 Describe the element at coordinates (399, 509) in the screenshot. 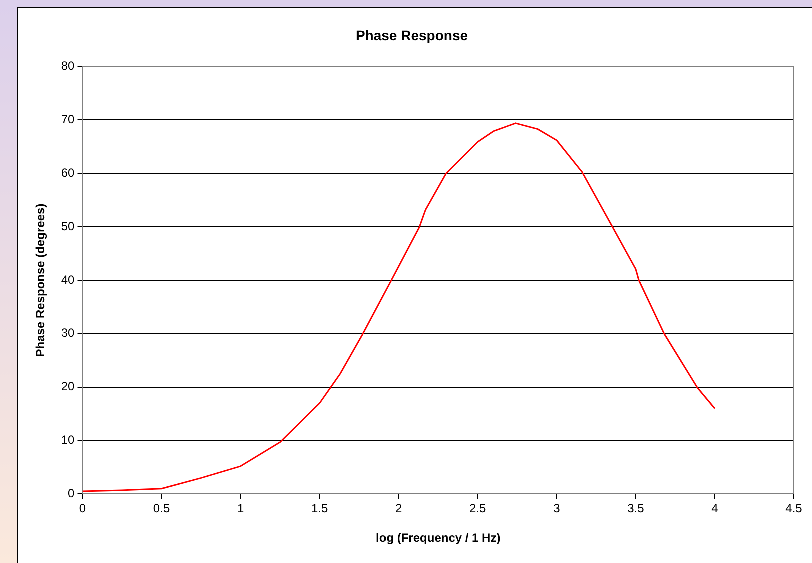

I see `x-tick-label: 2` at that location.